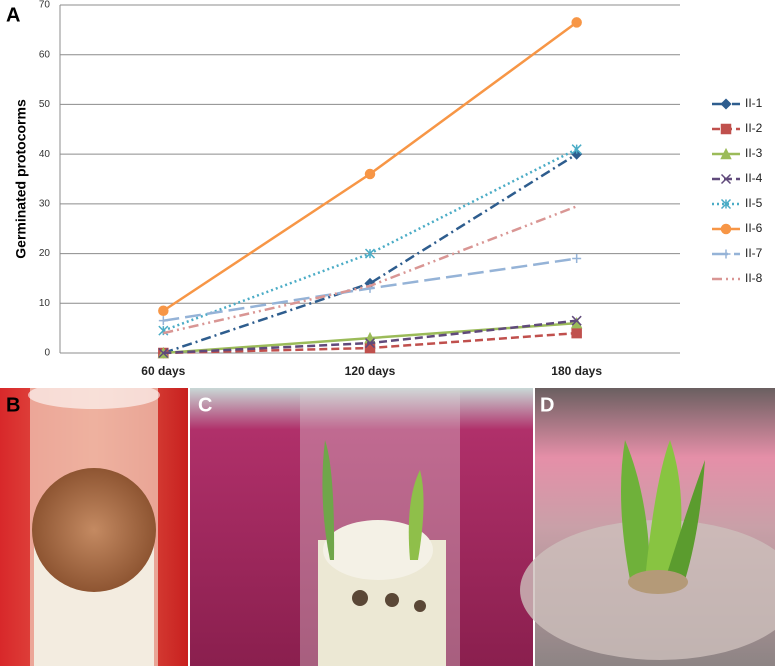 Image resolution: width=775 pixels, height=666 pixels. Describe the element at coordinates (45, 104) in the screenshot. I see `y-tick-label: 50` at that location.